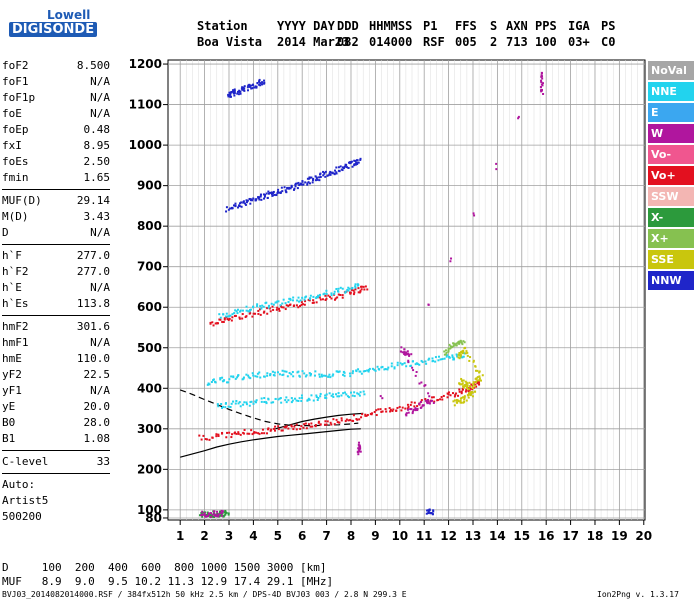  What do you see at coordinates (56, 343) in the screenshot?
I see `param-row: hmF1 N/A` at bounding box center [56, 343].